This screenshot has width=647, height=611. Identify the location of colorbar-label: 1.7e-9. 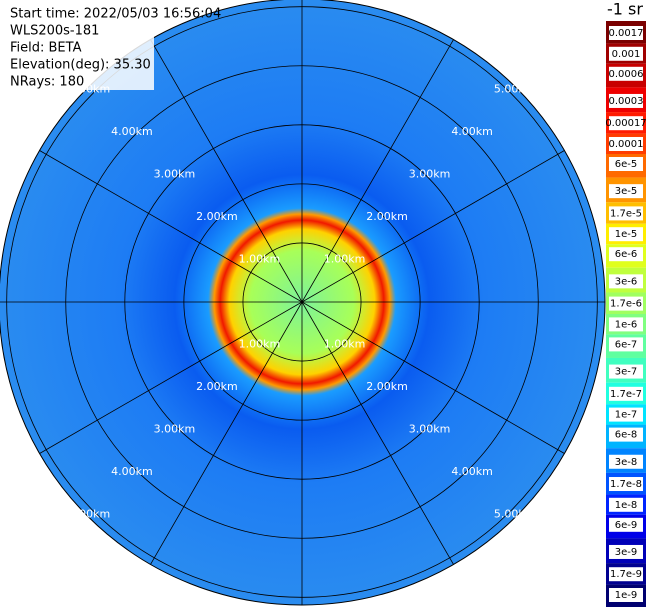
(626, 574).